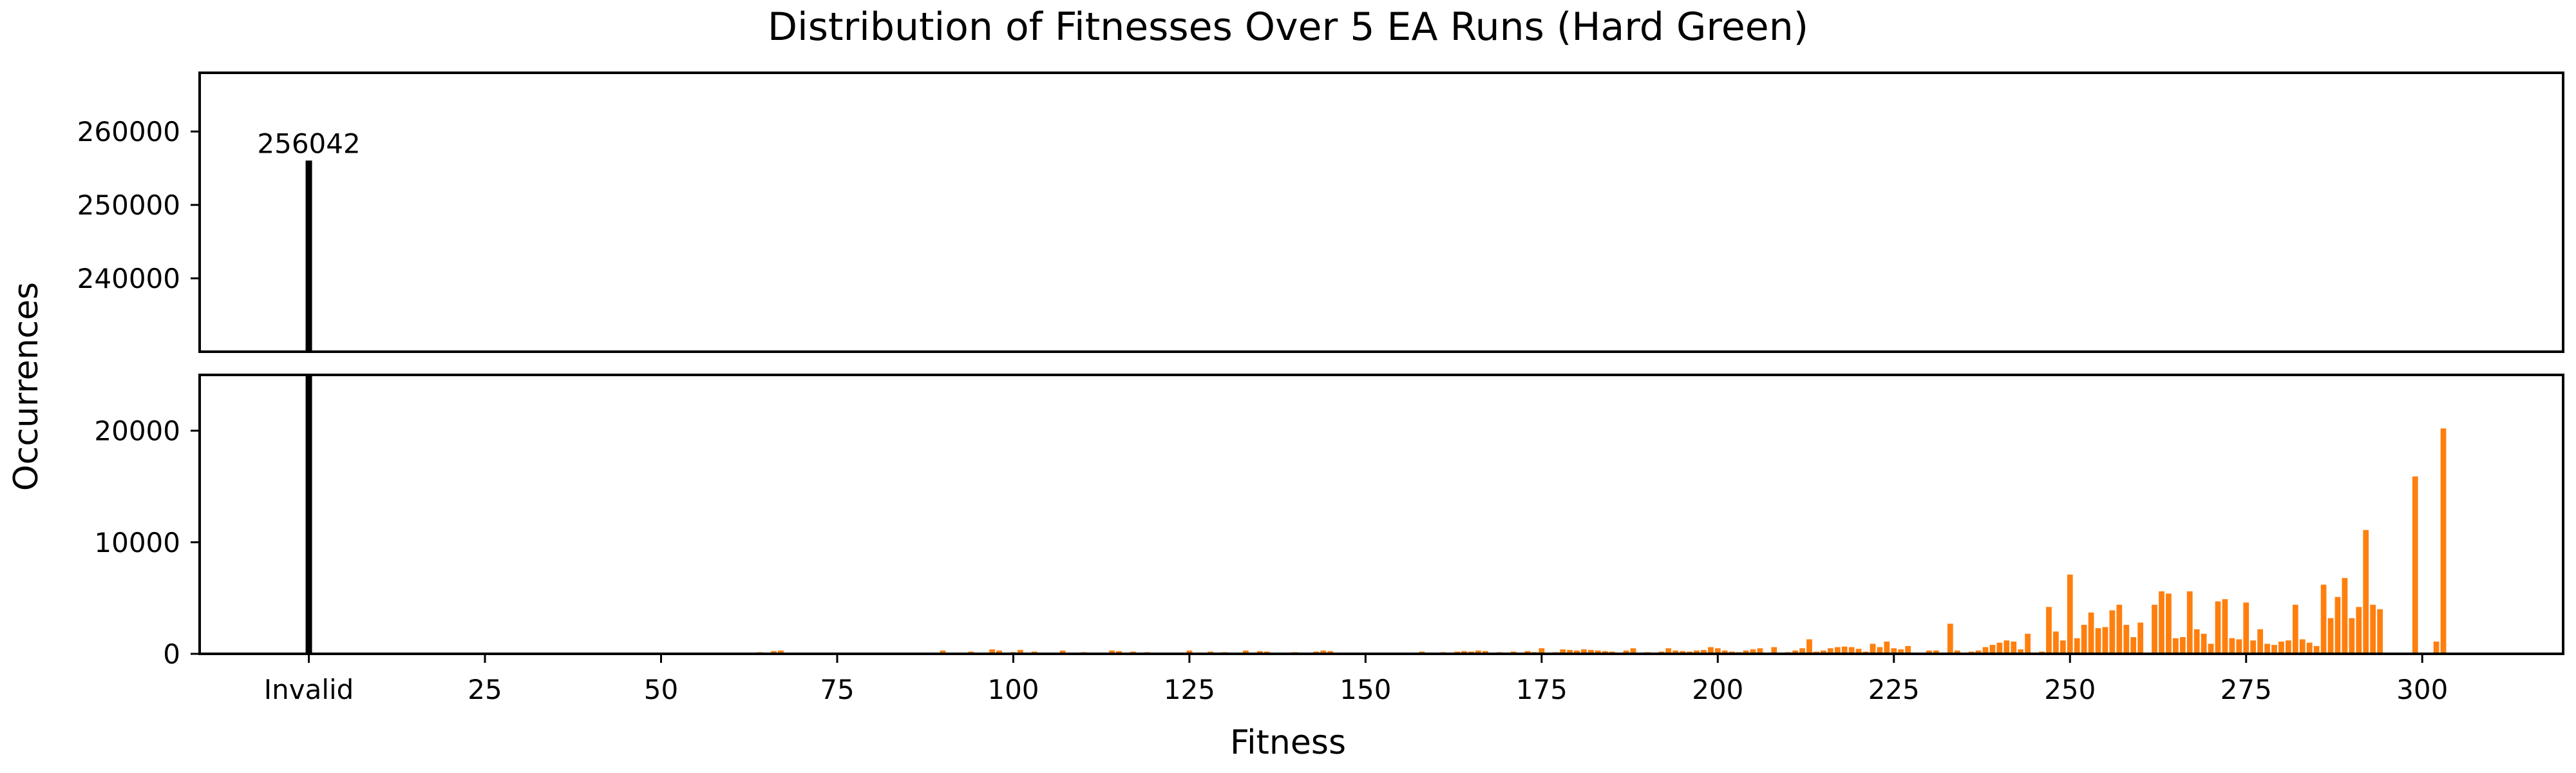  Describe the element at coordinates (2422, 689) in the screenshot. I see `x-tick-label-300: 300` at that location.